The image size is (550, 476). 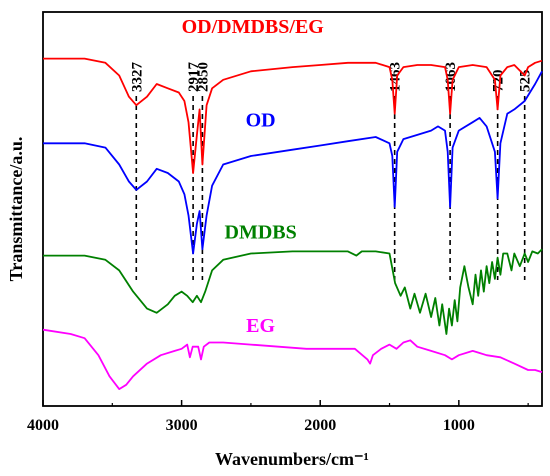 I want to click on x-tick-label: 1000, so click(x=459, y=425).